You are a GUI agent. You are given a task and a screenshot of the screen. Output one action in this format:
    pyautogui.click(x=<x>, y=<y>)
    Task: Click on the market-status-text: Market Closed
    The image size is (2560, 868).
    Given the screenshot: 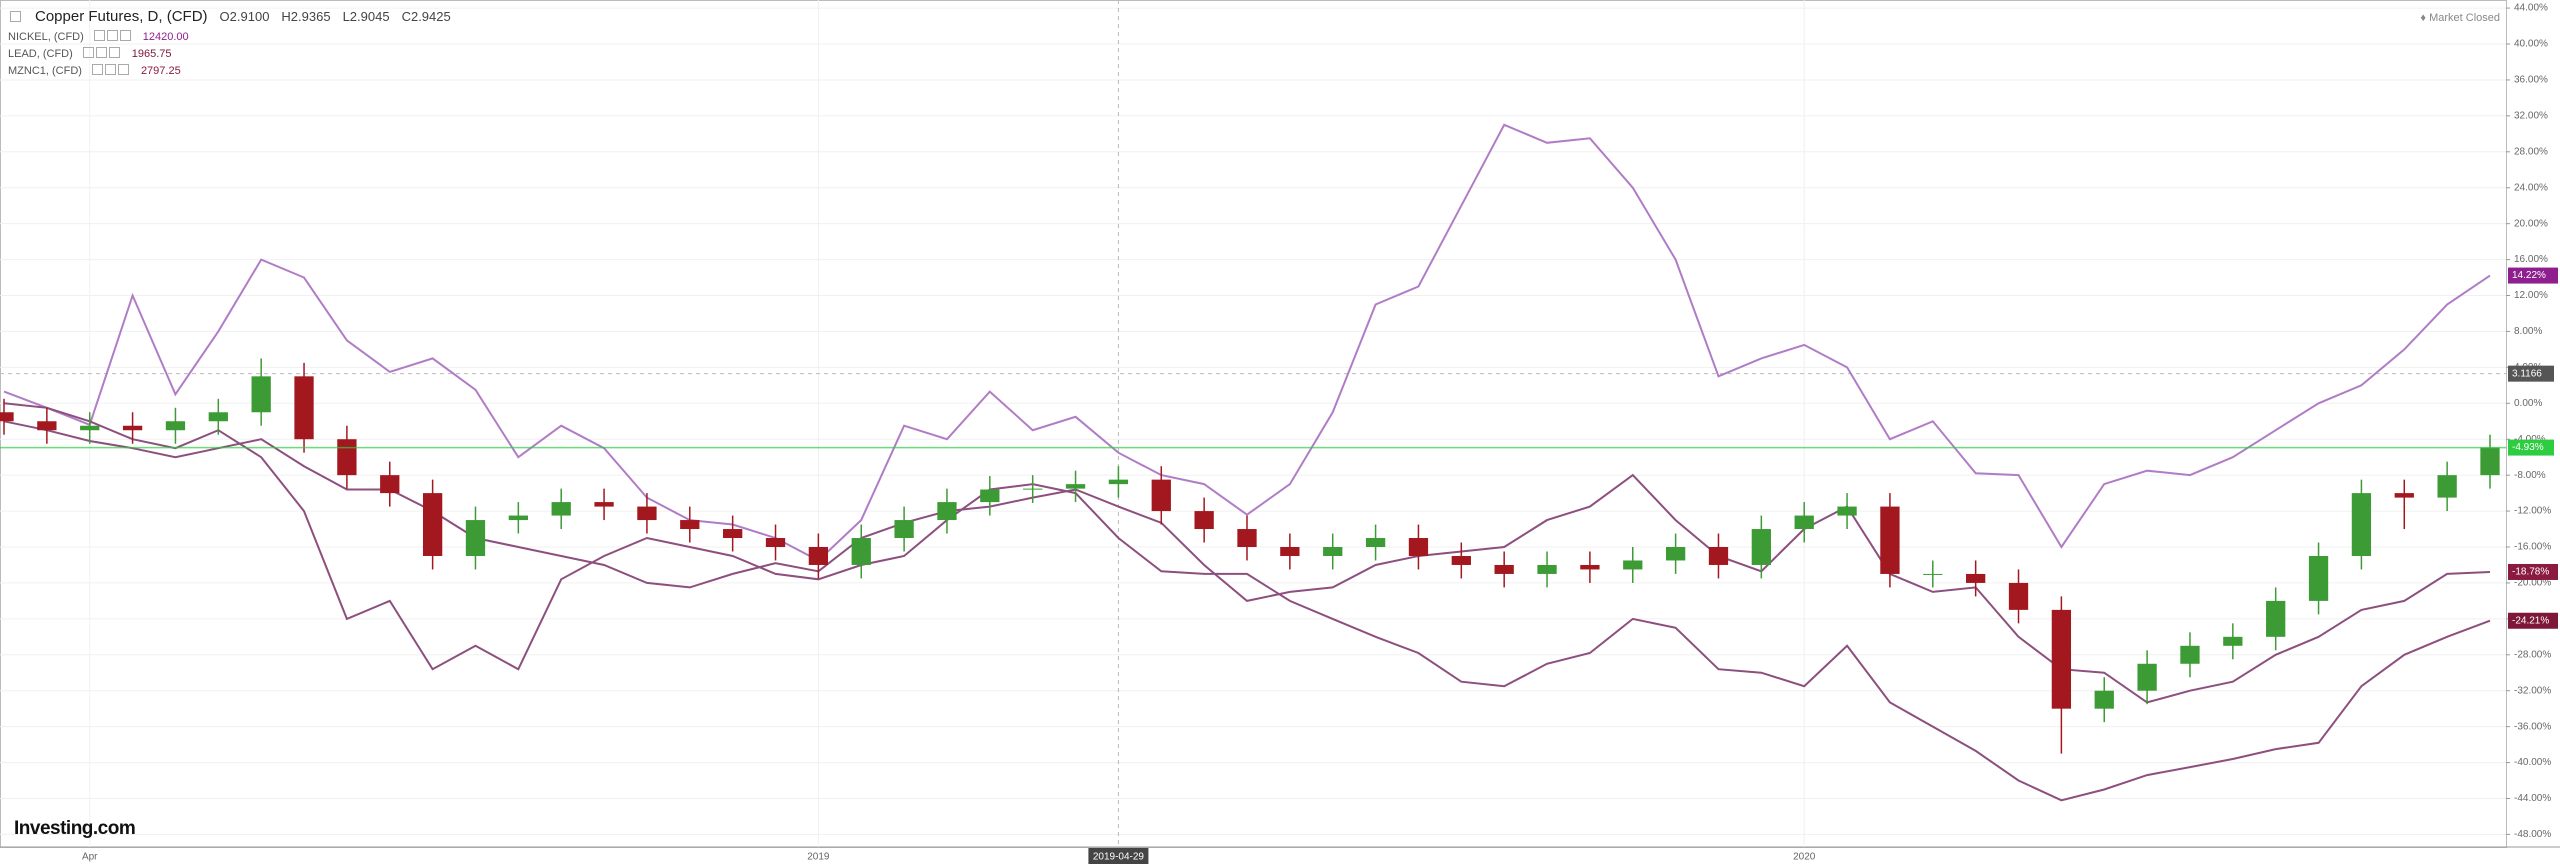 What is the action you would take?
    pyautogui.click(x=2464, y=18)
    